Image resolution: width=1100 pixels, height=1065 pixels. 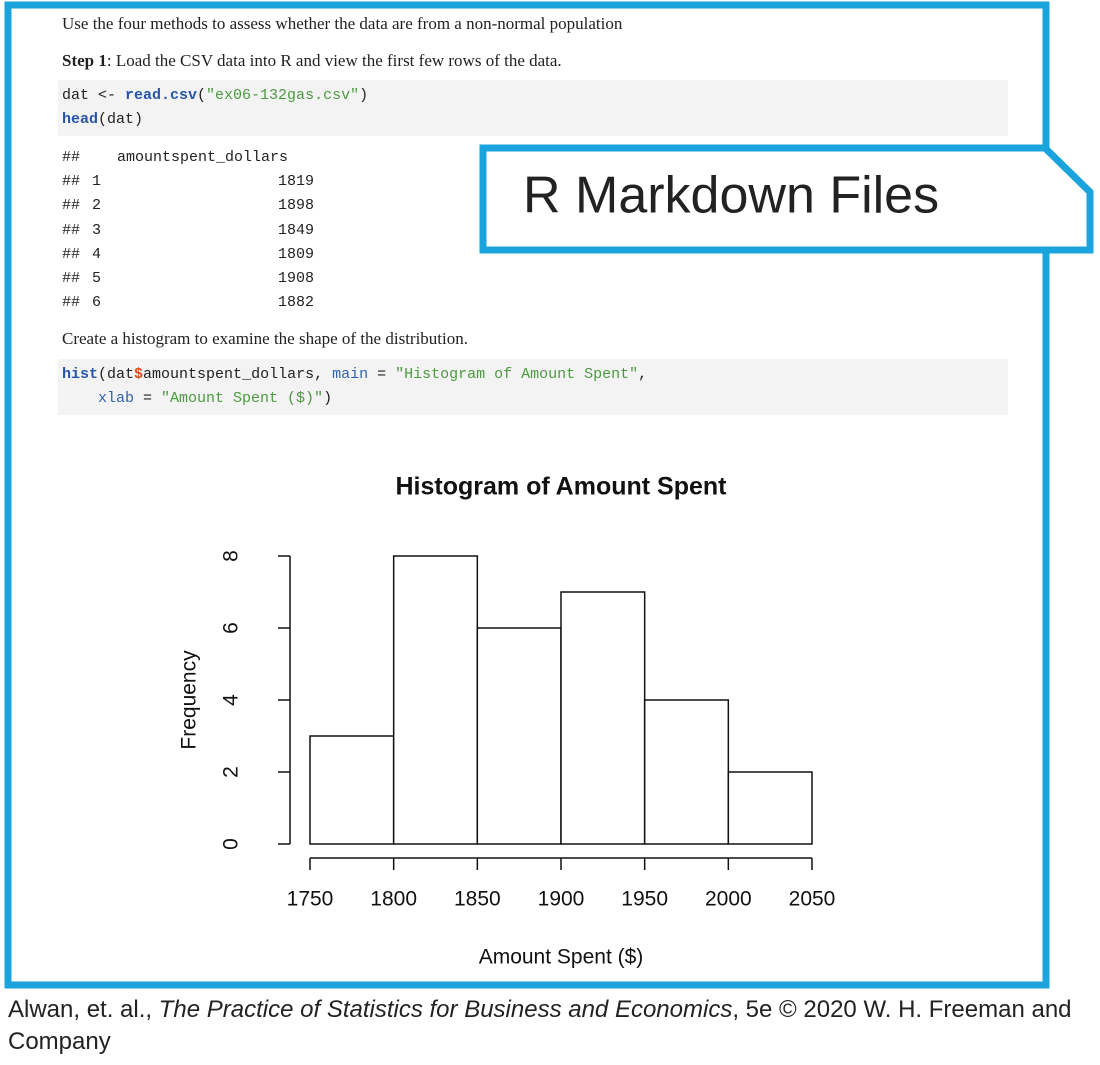 What do you see at coordinates (189, 700) in the screenshot?
I see `y-axis-label: Frequency` at bounding box center [189, 700].